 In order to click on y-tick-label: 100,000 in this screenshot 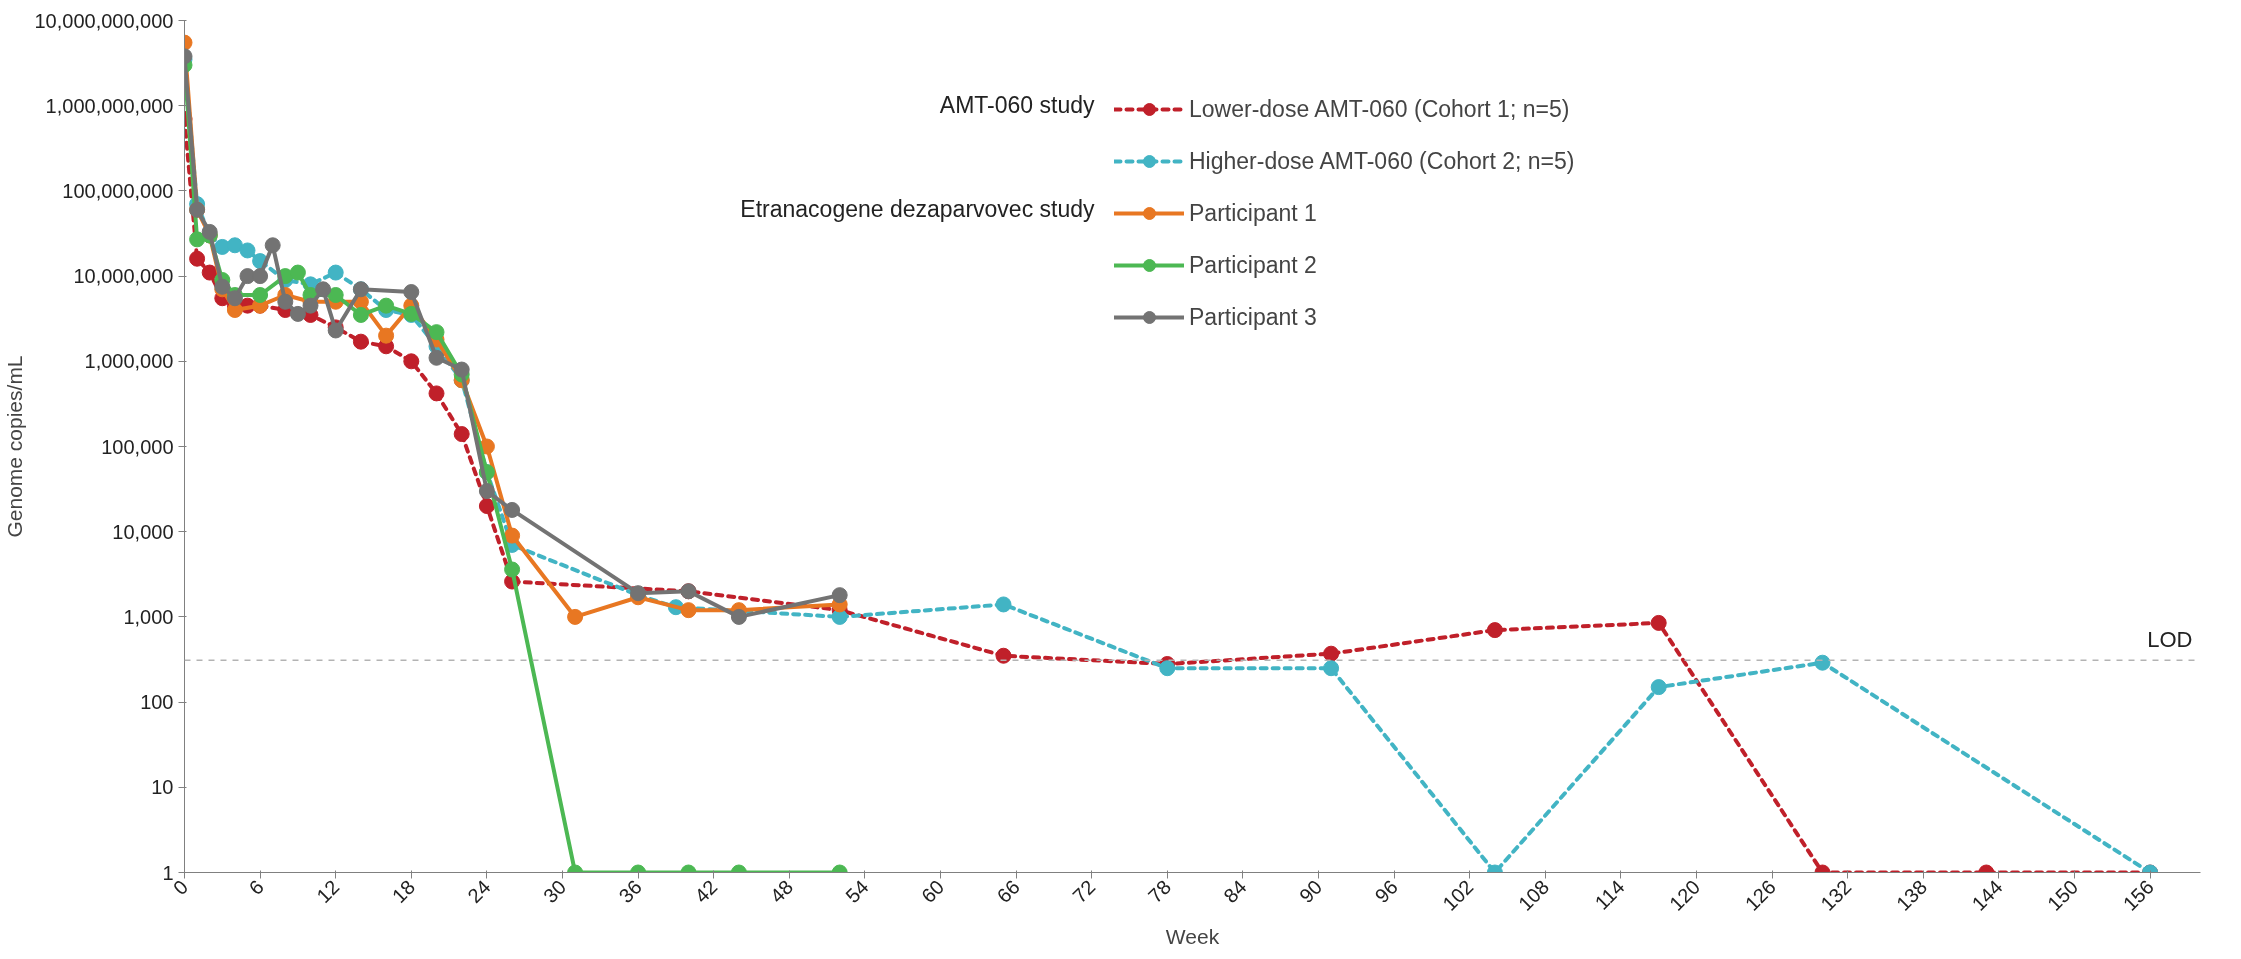, I will do `click(137, 446)`.